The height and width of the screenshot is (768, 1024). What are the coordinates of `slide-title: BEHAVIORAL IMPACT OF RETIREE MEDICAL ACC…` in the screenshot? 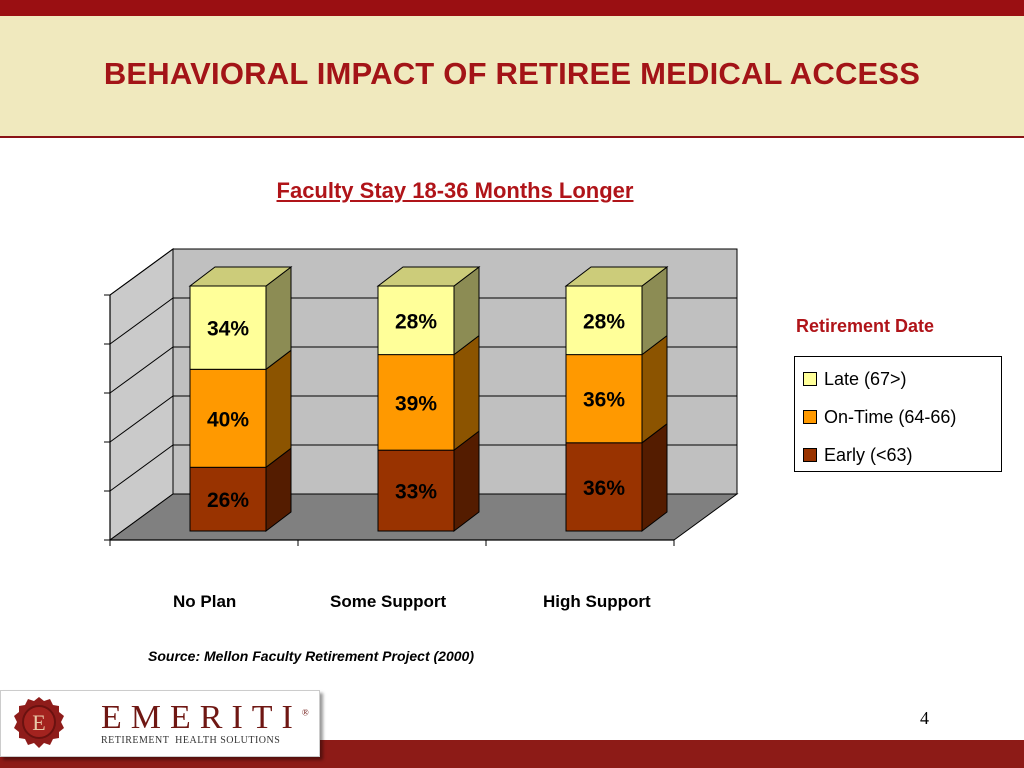 It's located at (512, 73).